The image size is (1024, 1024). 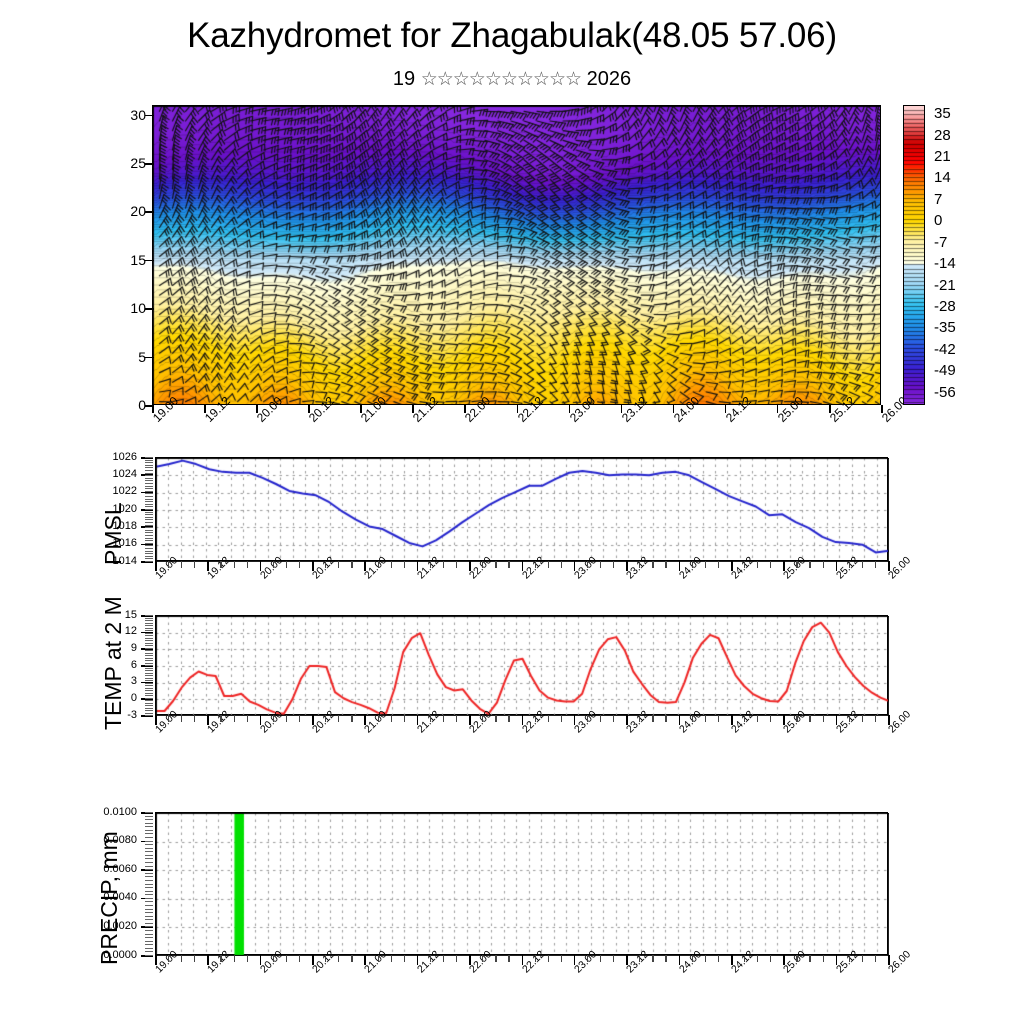 What do you see at coordinates (900, 722) in the screenshot?
I see `temp-canvas-x-tick: 26.00` at bounding box center [900, 722].